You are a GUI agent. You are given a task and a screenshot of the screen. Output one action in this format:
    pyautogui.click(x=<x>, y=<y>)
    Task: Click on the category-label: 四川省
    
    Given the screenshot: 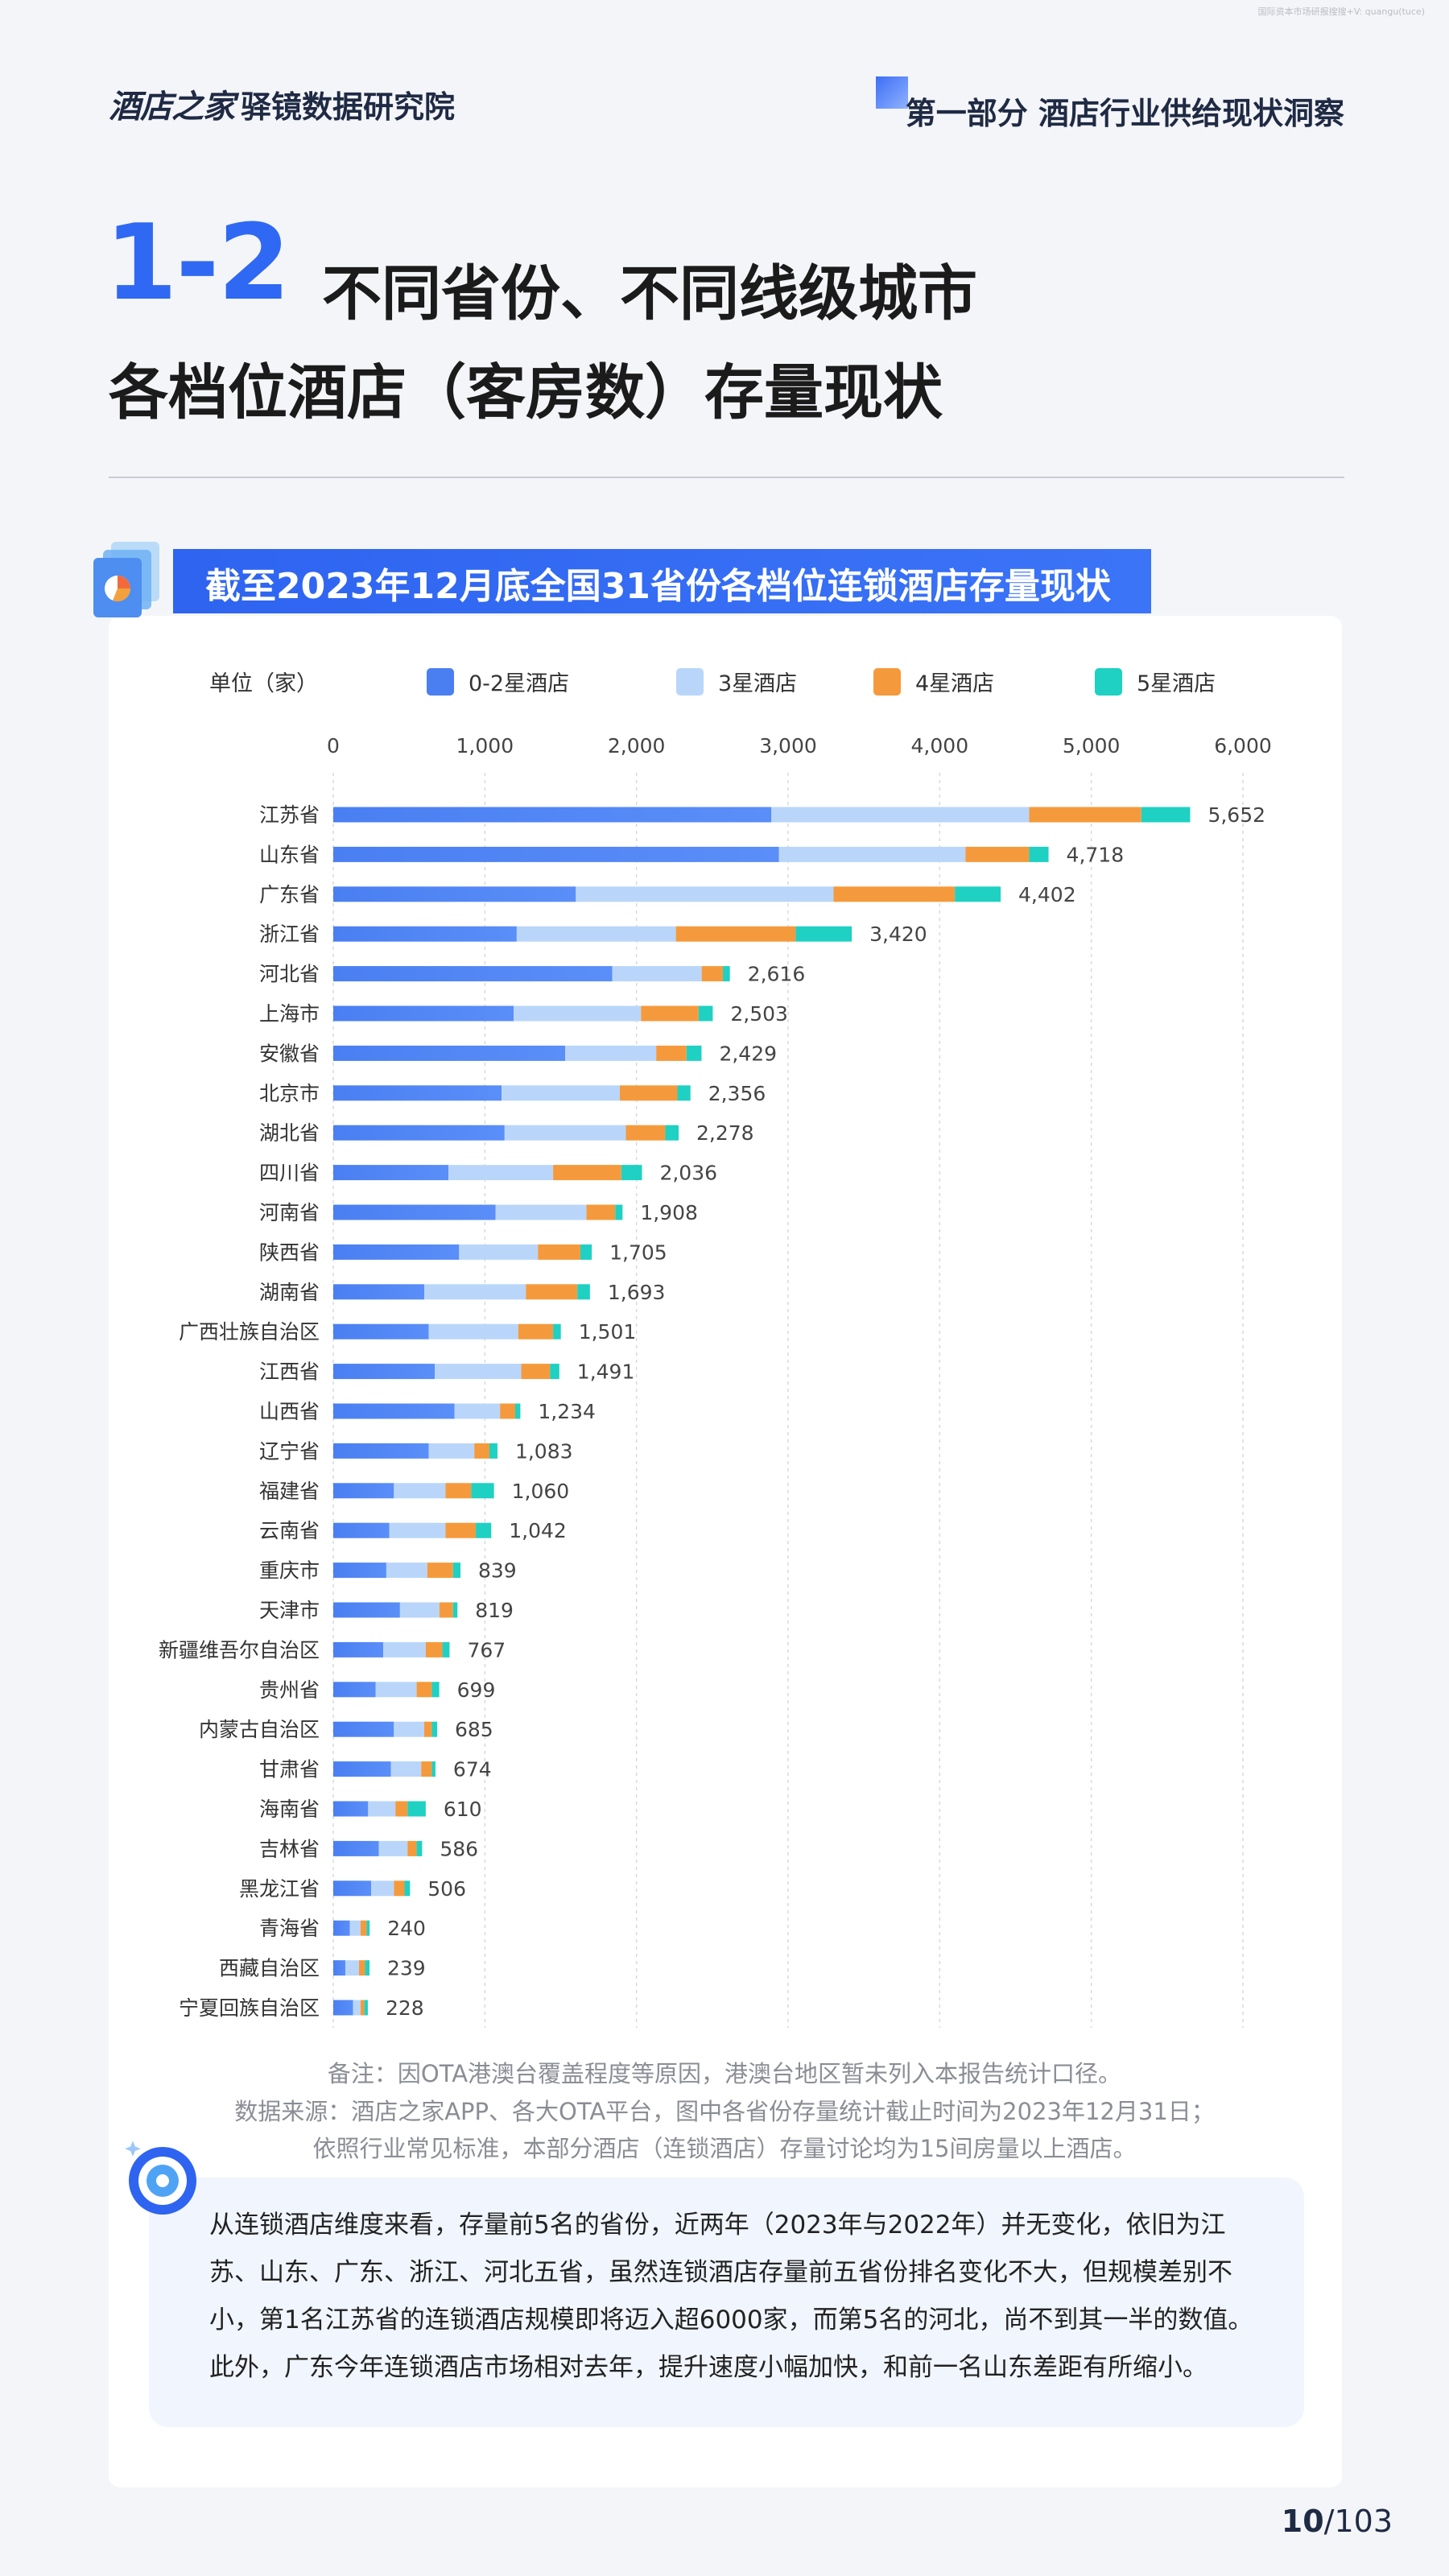 What is the action you would take?
    pyautogui.click(x=289, y=1173)
    